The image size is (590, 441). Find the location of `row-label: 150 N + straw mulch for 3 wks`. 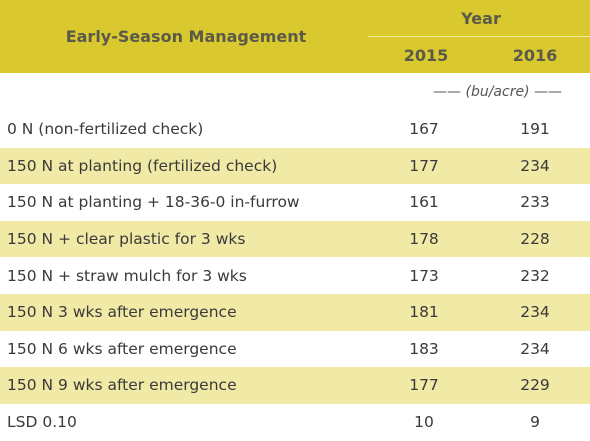

row-label: 150 N + straw mulch for 3 wks is located at coordinates (127, 275).